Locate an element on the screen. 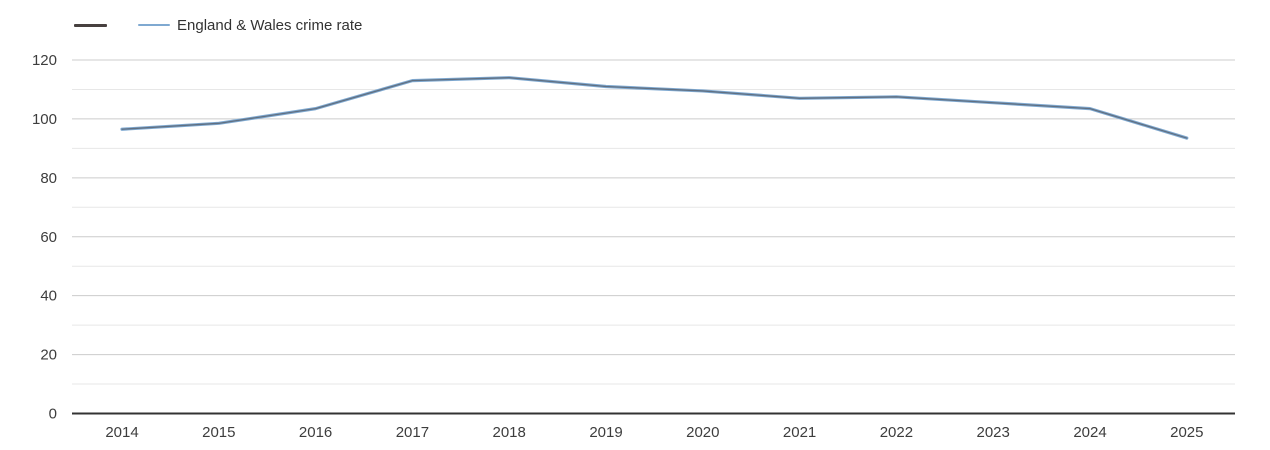  x-tick-label-2024: 2024 is located at coordinates (1089, 432).